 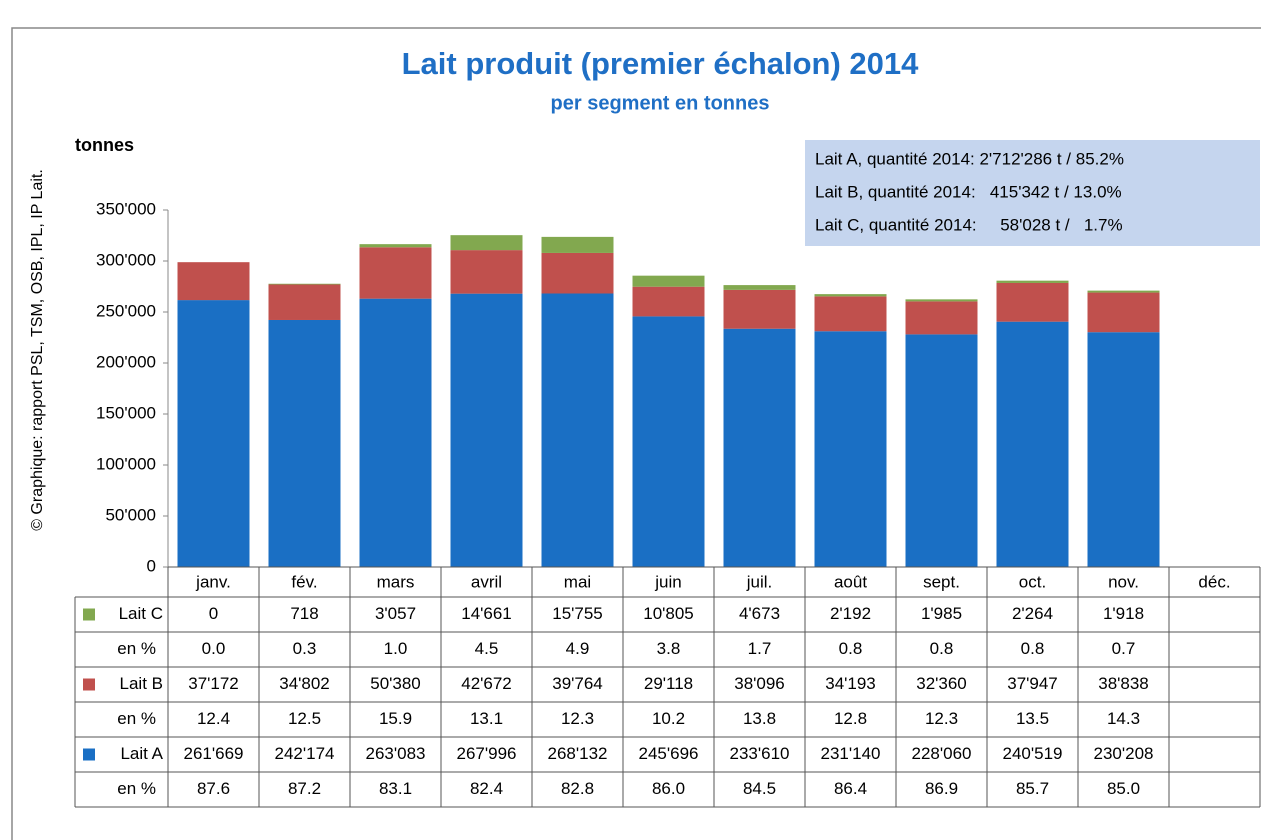 What do you see at coordinates (850, 613) in the screenshot?
I see `data-label: 2'192` at bounding box center [850, 613].